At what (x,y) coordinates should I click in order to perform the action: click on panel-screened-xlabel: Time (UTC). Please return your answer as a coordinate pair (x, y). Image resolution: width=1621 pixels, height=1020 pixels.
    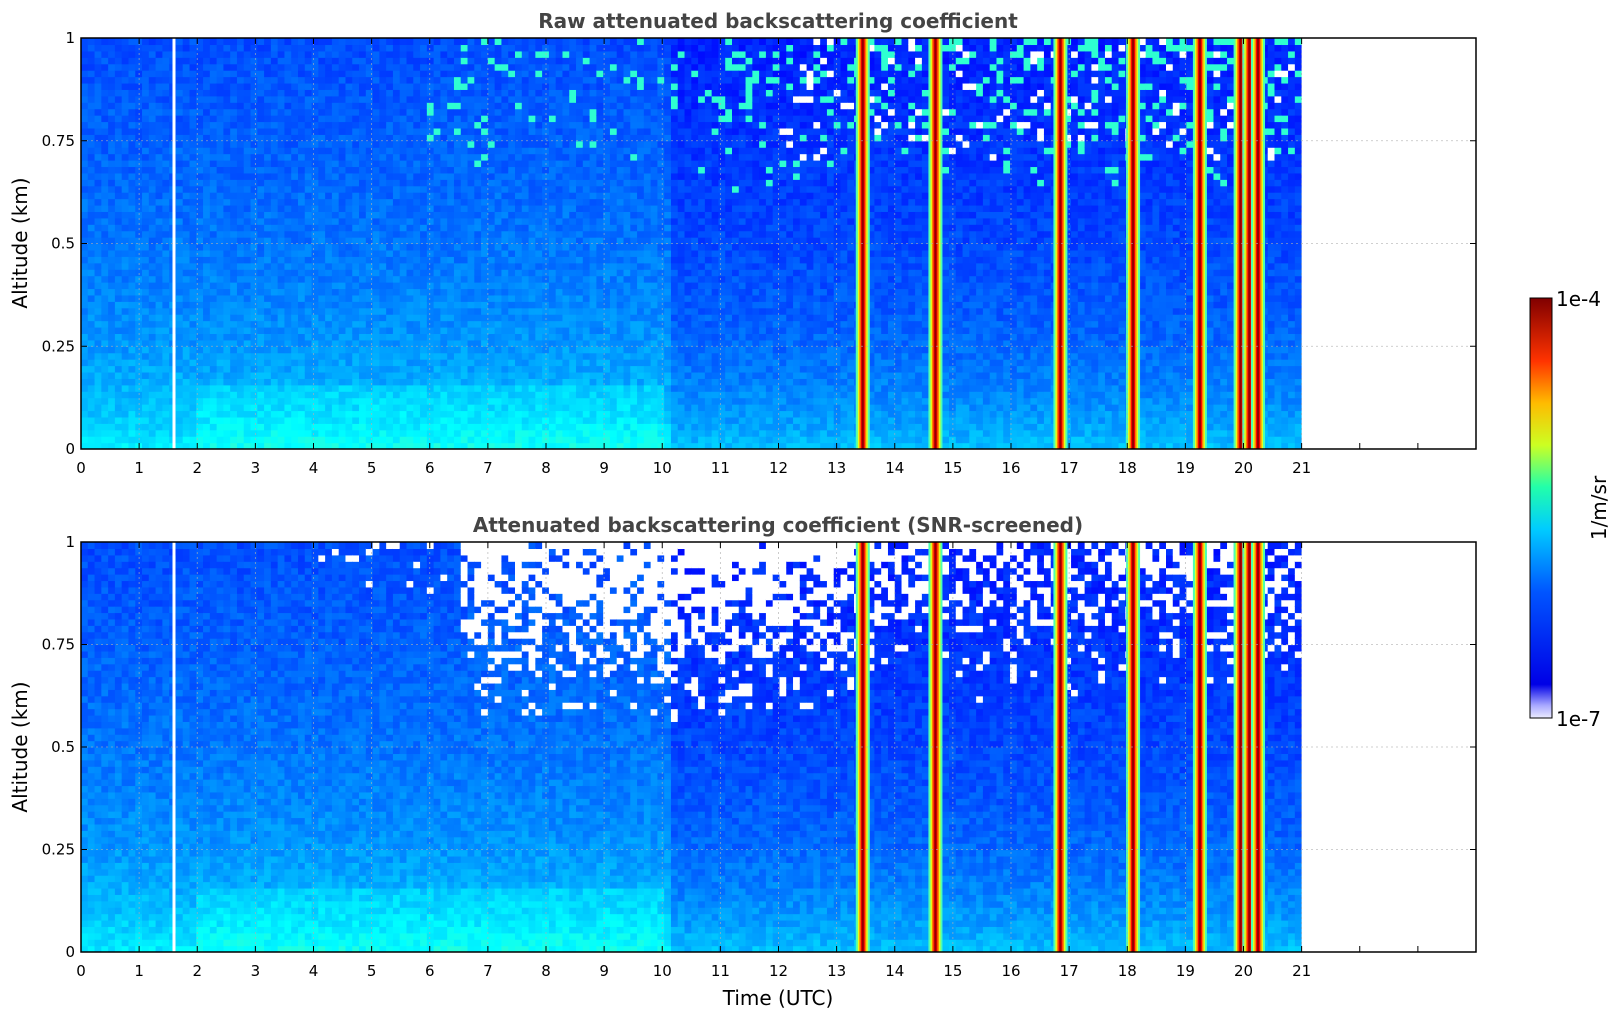
    Looking at the image, I should click on (778, 998).